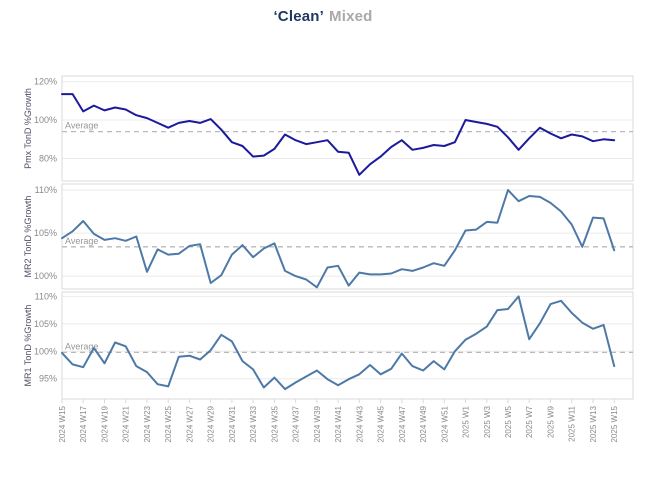  I want to click on y-axis-title: MR1 TonD %Growth, so click(28, 346).